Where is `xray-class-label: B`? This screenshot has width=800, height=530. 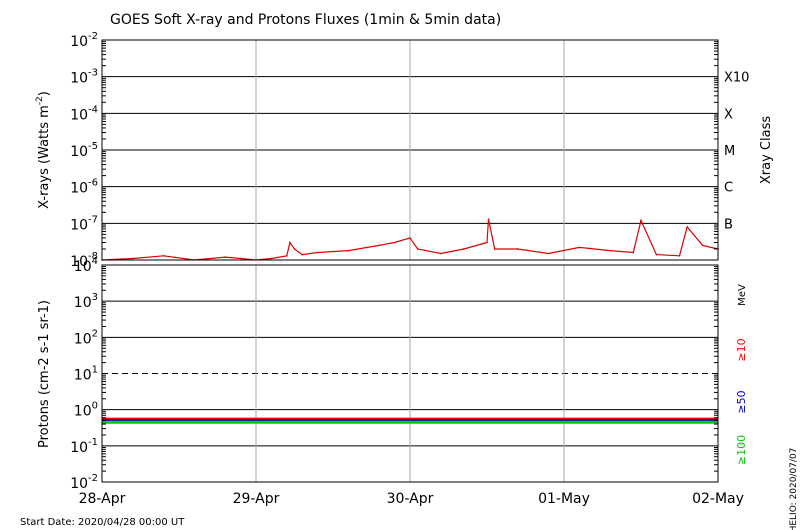
xray-class-label: B is located at coordinates (728, 224).